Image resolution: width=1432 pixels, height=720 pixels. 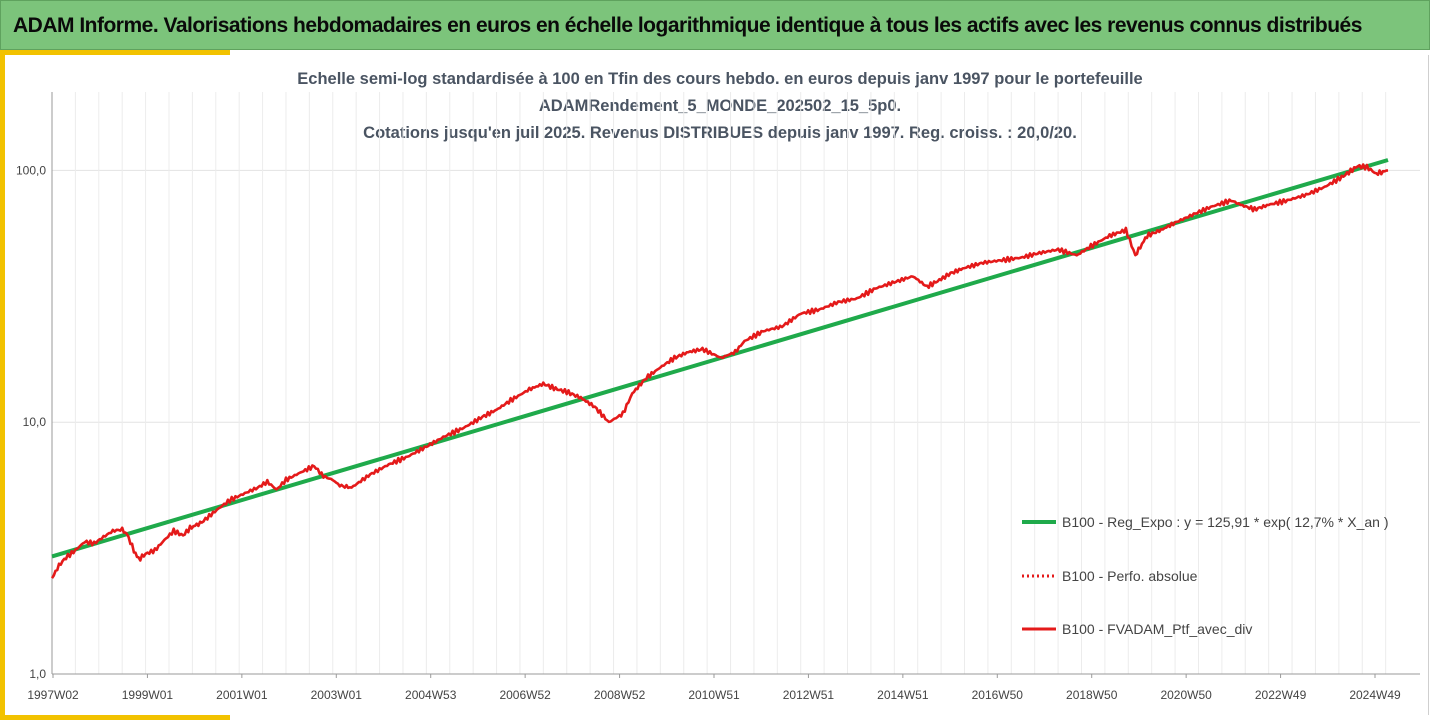 I want to click on y-tick-label: 1,0, so click(x=37, y=674).